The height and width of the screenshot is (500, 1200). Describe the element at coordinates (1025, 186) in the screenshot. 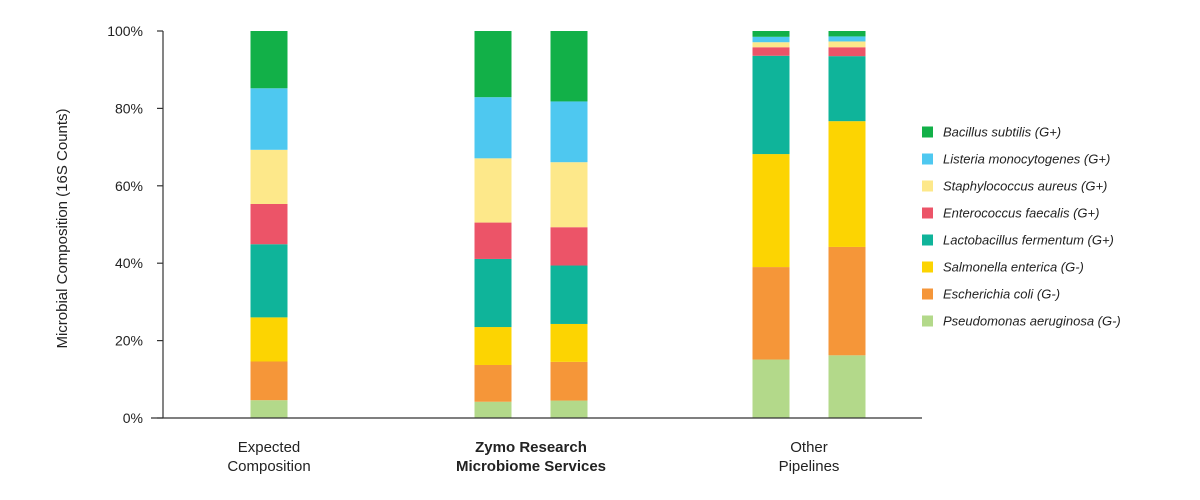

I see `legend-label: Staphylococcus aureus (G+)` at that location.